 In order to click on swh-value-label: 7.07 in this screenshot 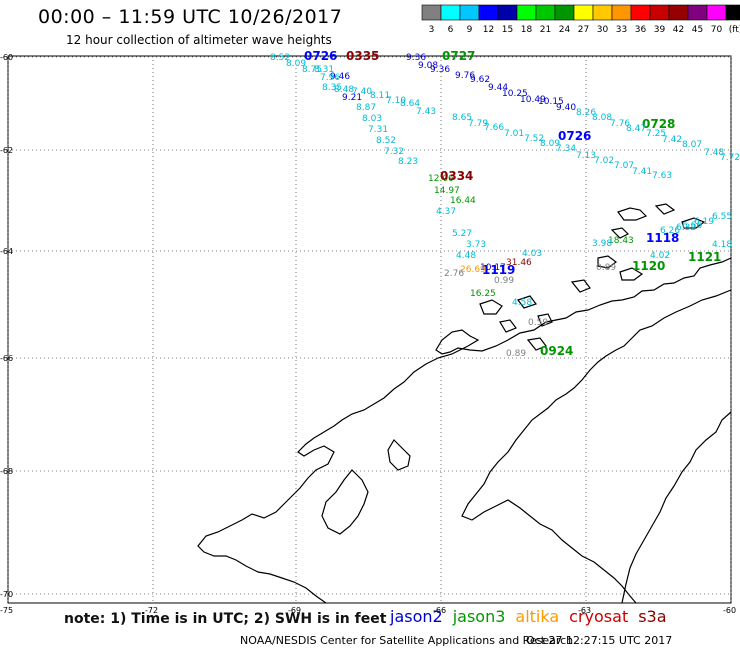, I will do `click(624, 166)`.